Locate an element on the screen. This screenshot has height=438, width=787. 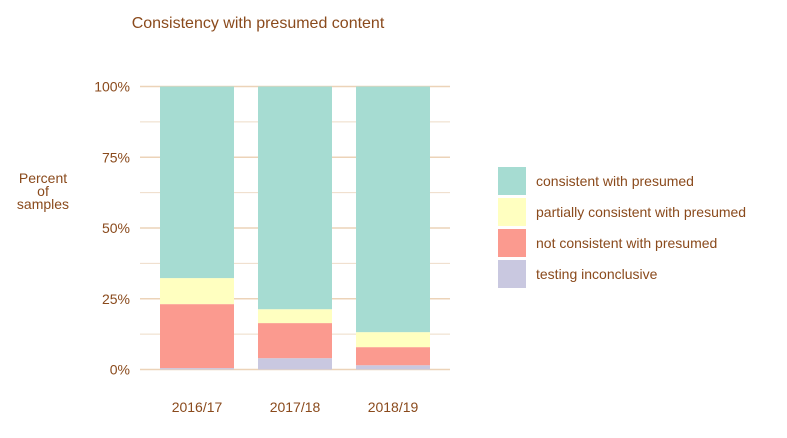
y-tick-label: 100% is located at coordinates (112, 87).